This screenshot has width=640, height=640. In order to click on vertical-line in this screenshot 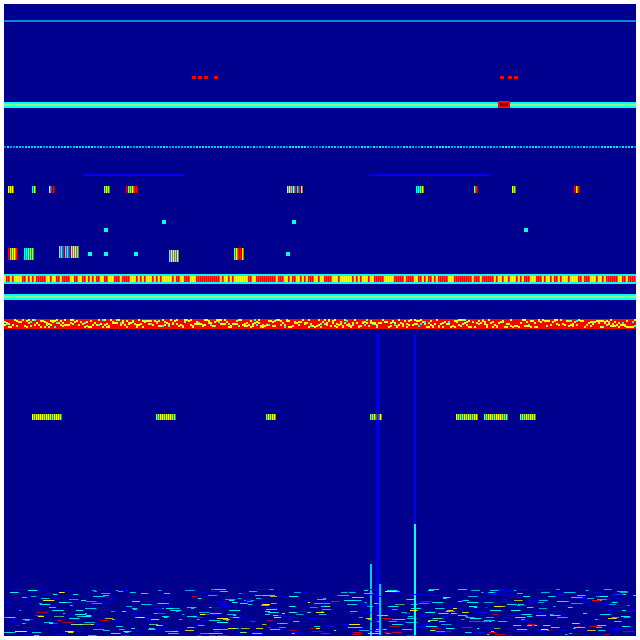, I will do `click(377, 485)`.